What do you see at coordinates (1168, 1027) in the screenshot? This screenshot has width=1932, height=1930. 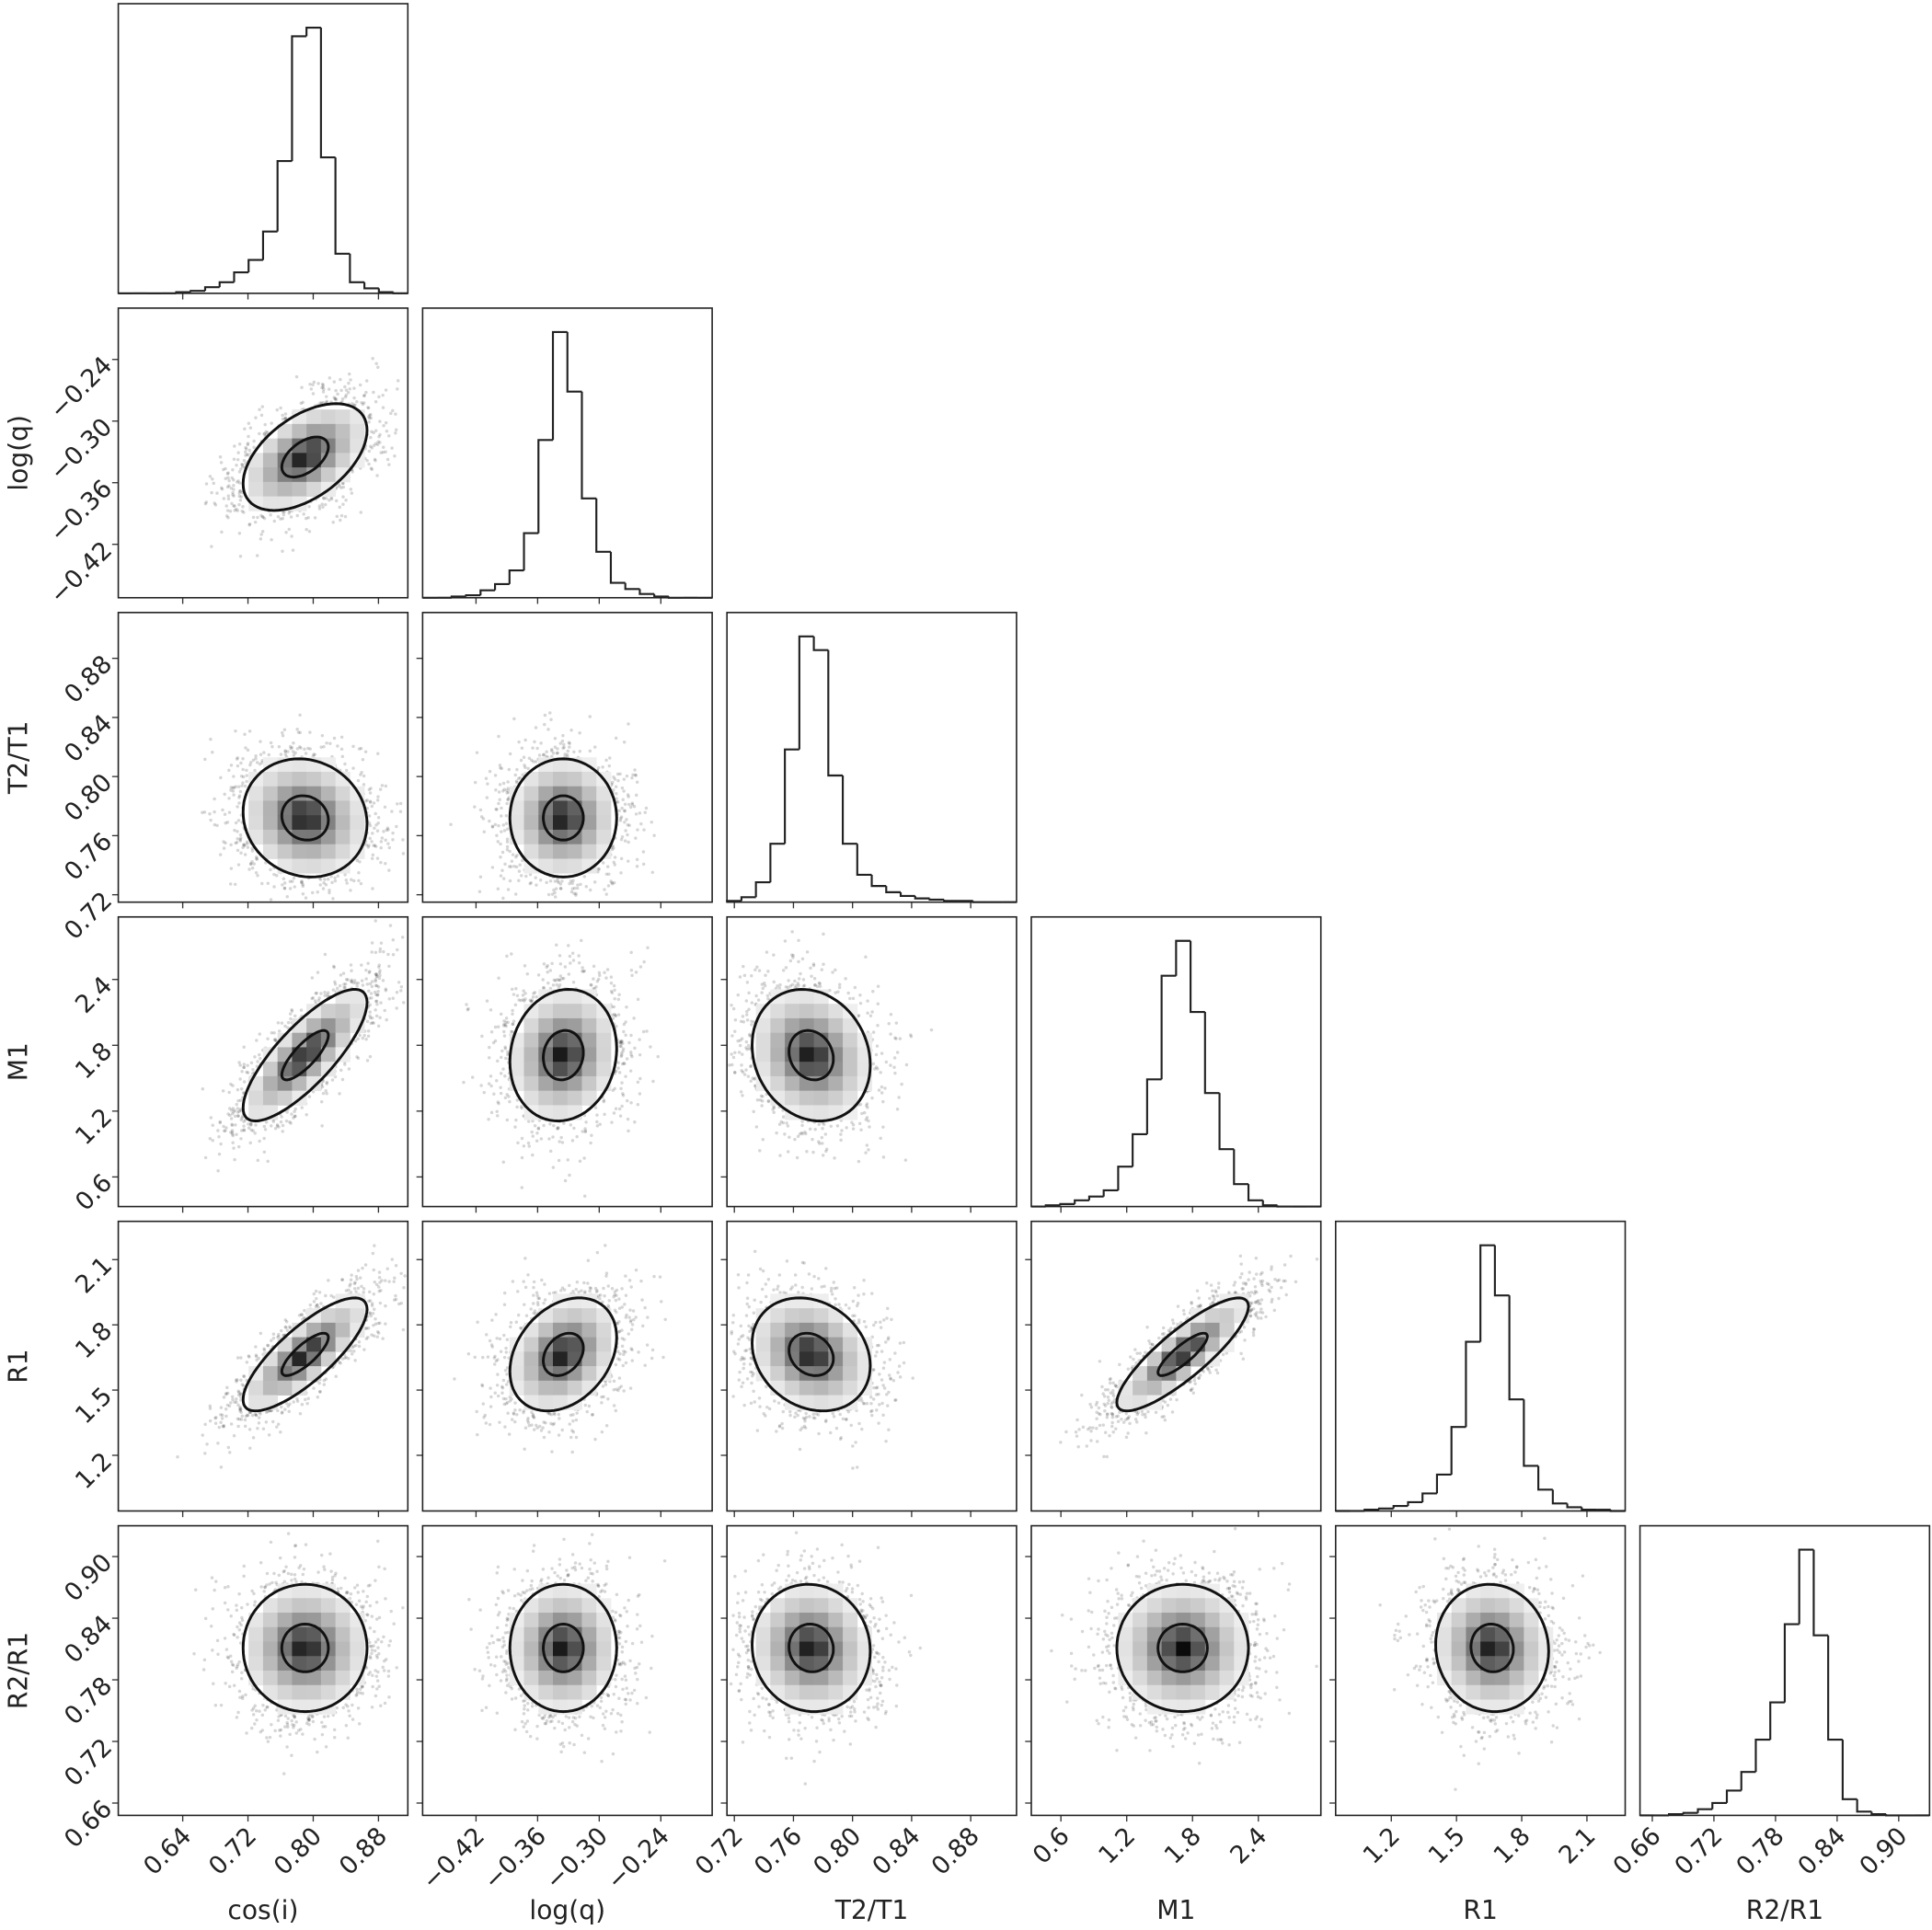 I see `histogram-bin` at bounding box center [1168, 1027].